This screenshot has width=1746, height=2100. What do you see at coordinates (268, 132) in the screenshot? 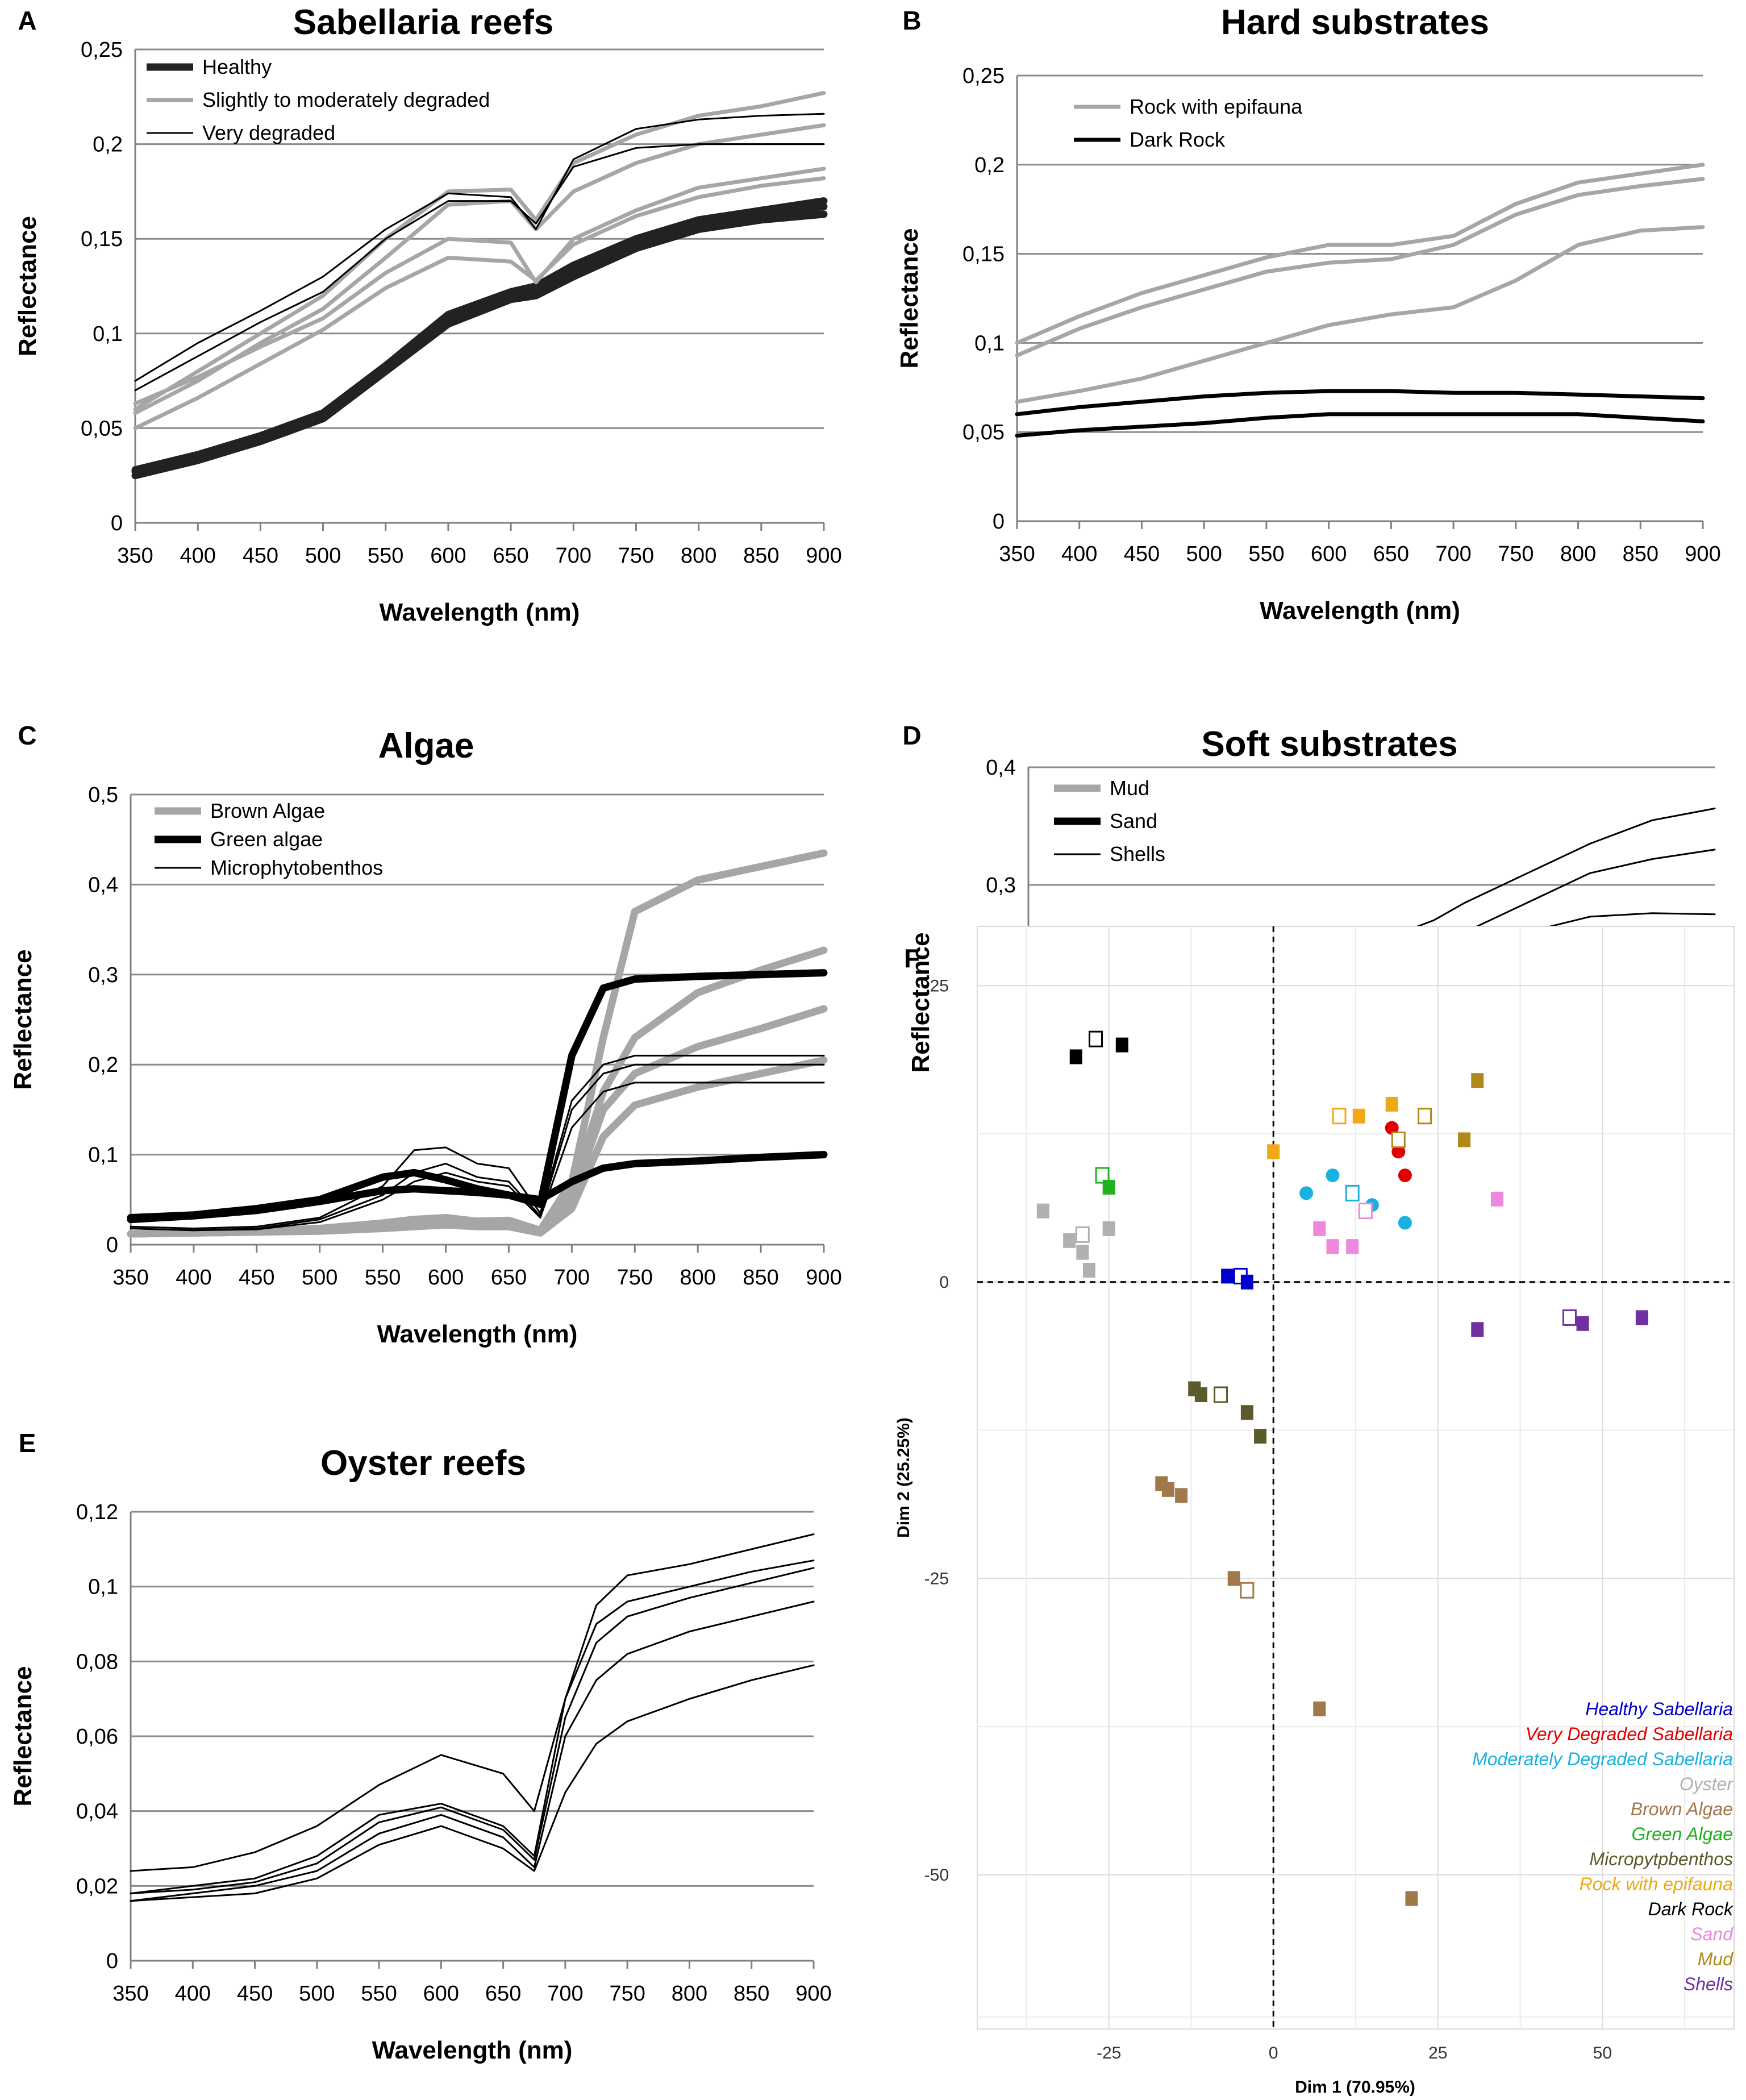
I see `legend-label: Very degraded` at bounding box center [268, 132].